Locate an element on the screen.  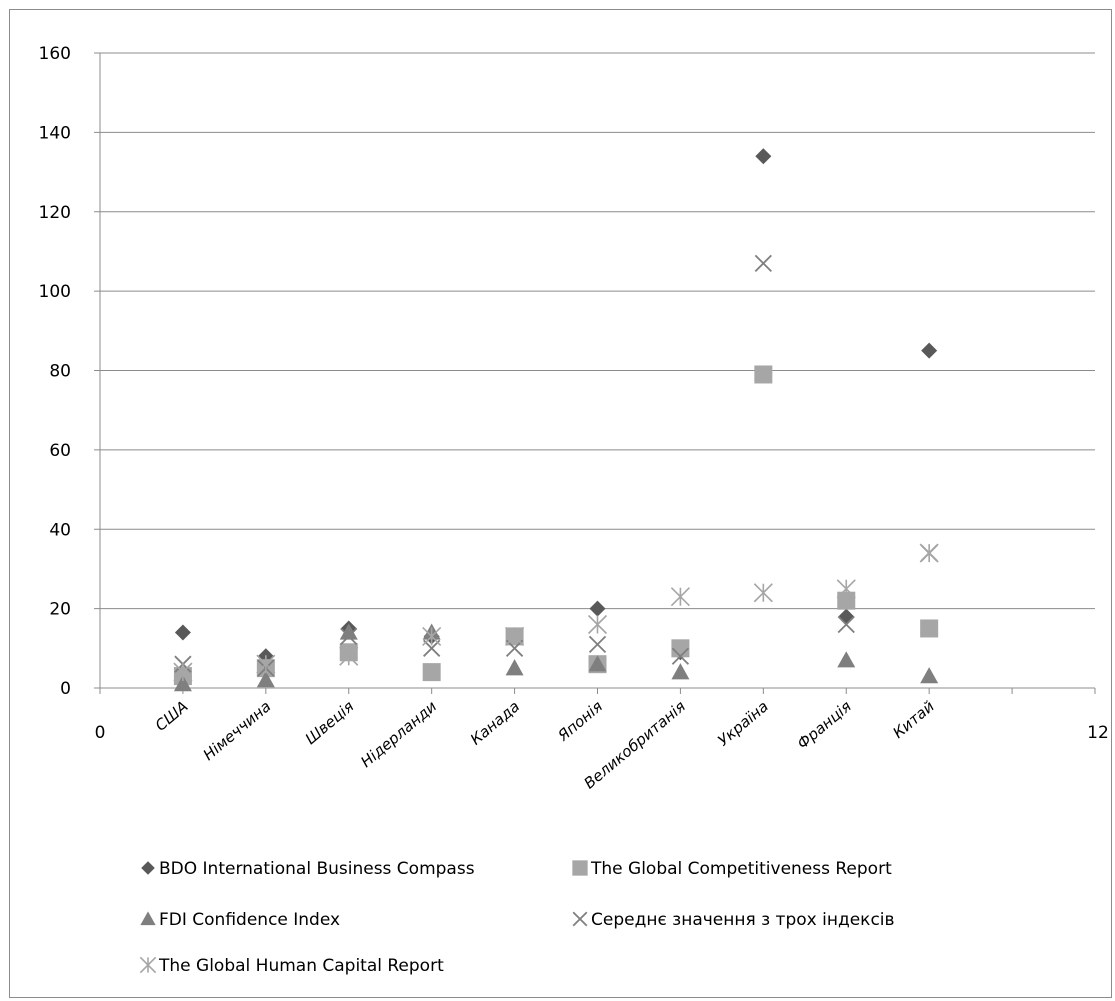
y-tick-label: 160 is located at coordinates (55, 54).